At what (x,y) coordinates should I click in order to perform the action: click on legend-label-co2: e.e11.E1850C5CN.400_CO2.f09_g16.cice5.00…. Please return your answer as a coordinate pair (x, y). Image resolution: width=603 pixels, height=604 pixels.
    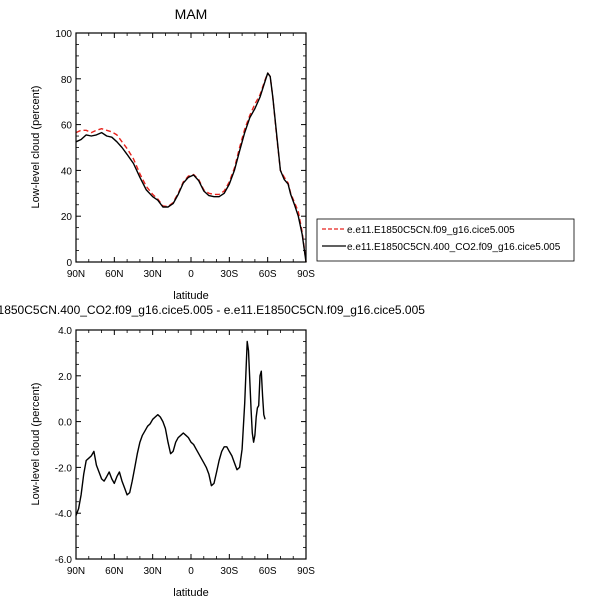
    Looking at the image, I should click on (454, 247).